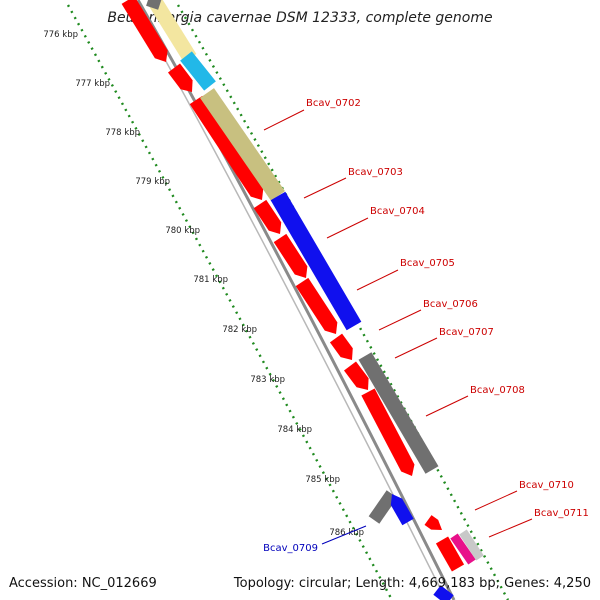  I want to click on tick-label: 783 kbp, so click(267, 380).